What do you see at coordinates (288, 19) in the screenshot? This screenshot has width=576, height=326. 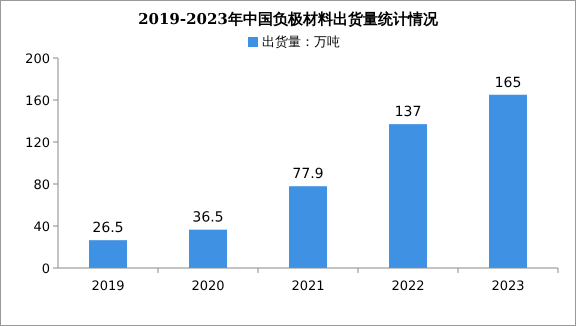 I see `chart-title: 2019-2023年中国负极材料出货量统计情况` at bounding box center [288, 19].